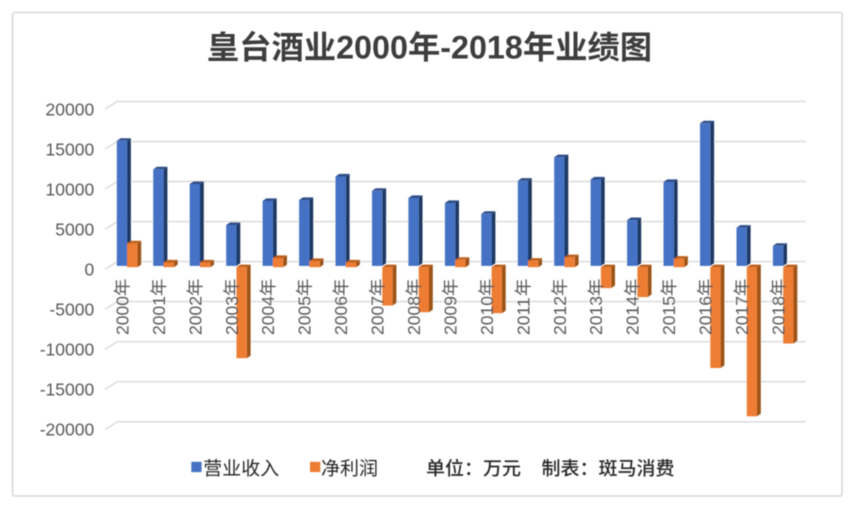  Describe the element at coordinates (71, 310) in the screenshot. I see `svg-text: -5000` at that location.